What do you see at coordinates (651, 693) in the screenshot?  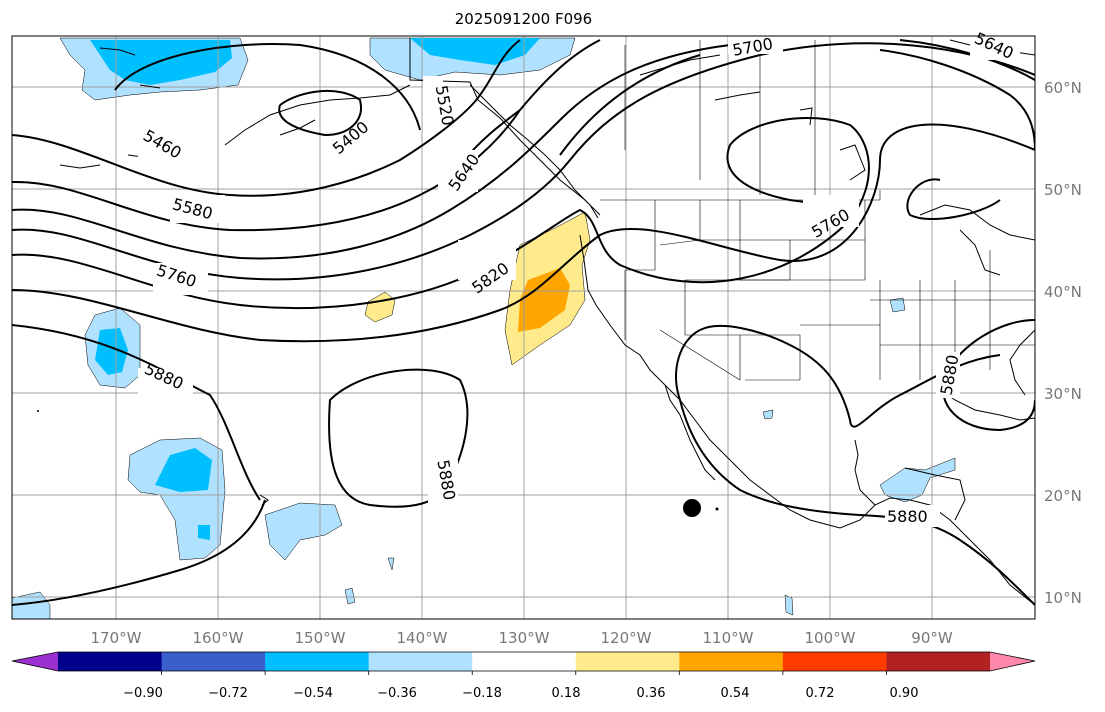 I see `colorbar-tick-label: 0.36` at bounding box center [651, 693].